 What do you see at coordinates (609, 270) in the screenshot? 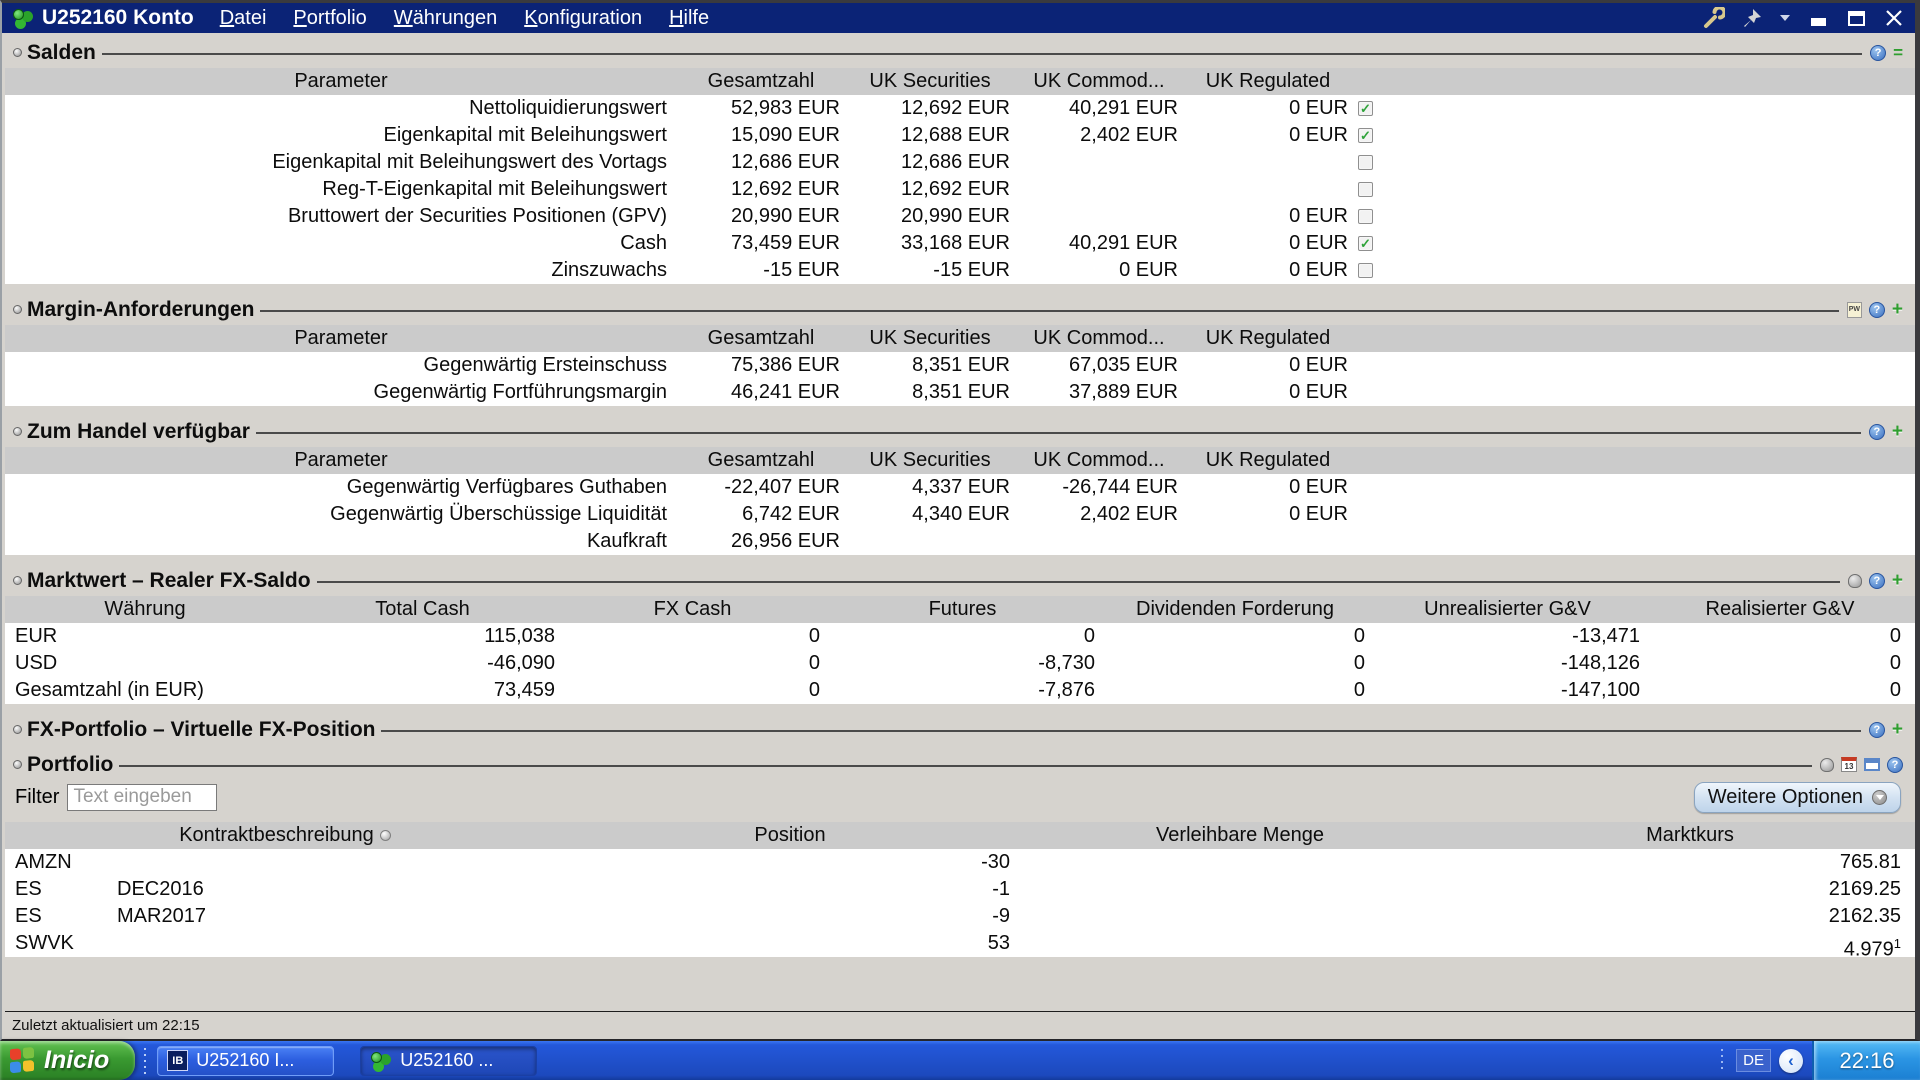
I see `row-label: Zinszuwachs` at bounding box center [609, 270].